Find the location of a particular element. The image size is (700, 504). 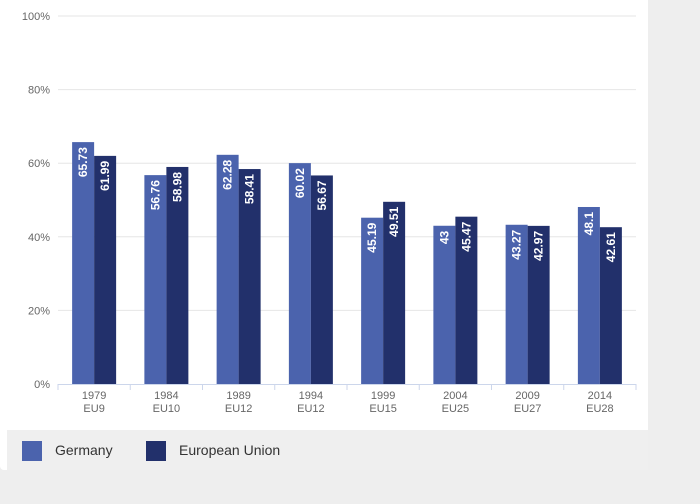

x-tick-label: 1999 is located at coordinates (383, 396).